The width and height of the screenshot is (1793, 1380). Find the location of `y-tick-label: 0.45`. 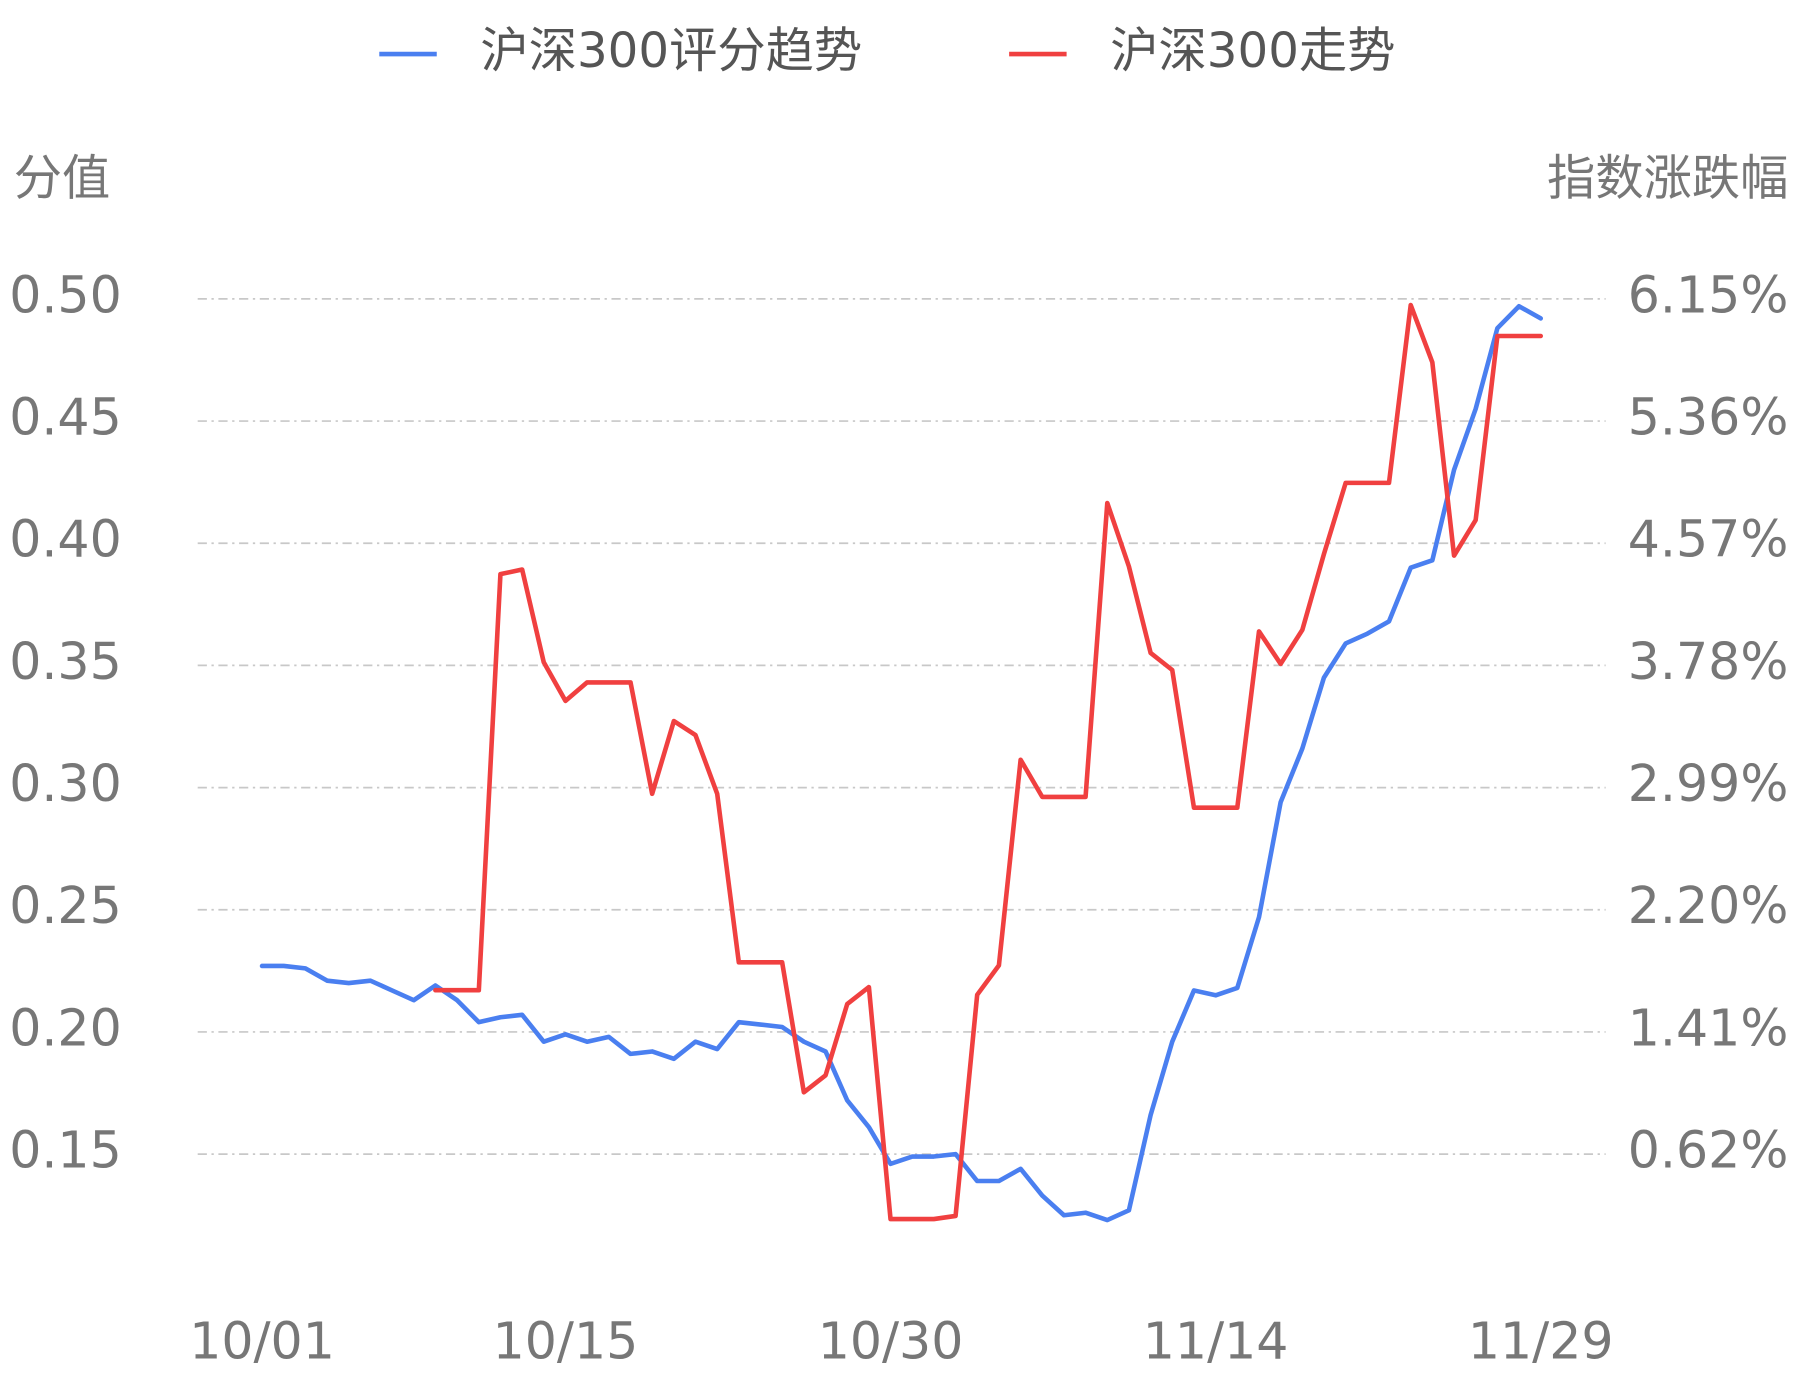

y-tick-label: 0.45 is located at coordinates (65, 417).